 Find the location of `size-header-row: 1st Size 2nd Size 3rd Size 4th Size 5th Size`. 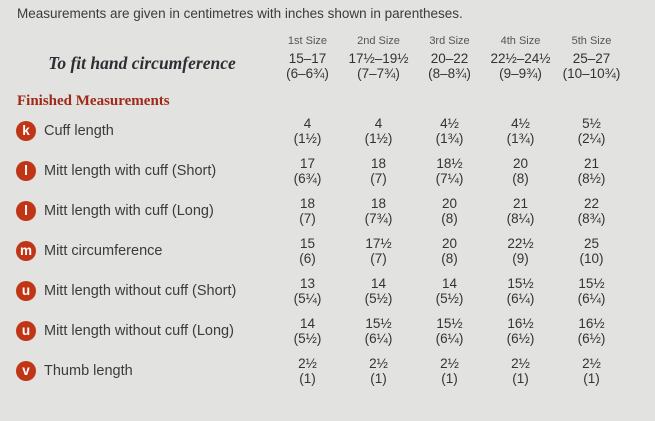

size-header-row: 1st Size 2nd Size 3rd Size 4th Size 5th Size is located at coordinates (449, 41).